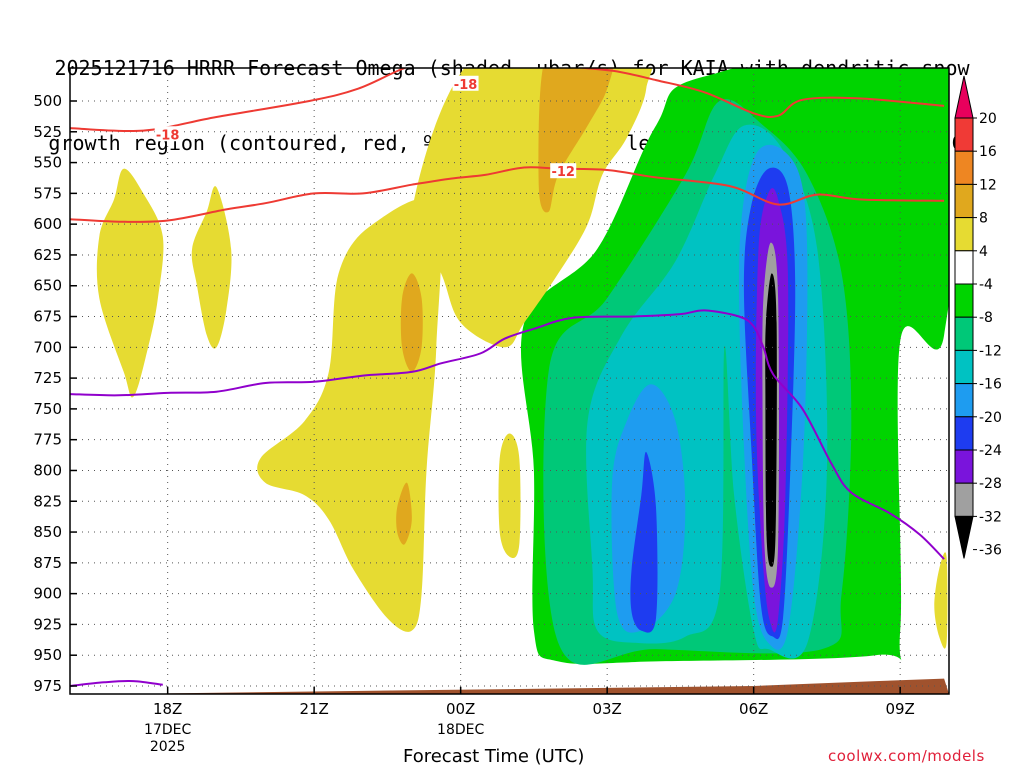 The width and height of the screenshot is (1024, 768). What do you see at coordinates (990, 517) in the screenshot?
I see `colorbar-label--32: -32` at bounding box center [990, 517].